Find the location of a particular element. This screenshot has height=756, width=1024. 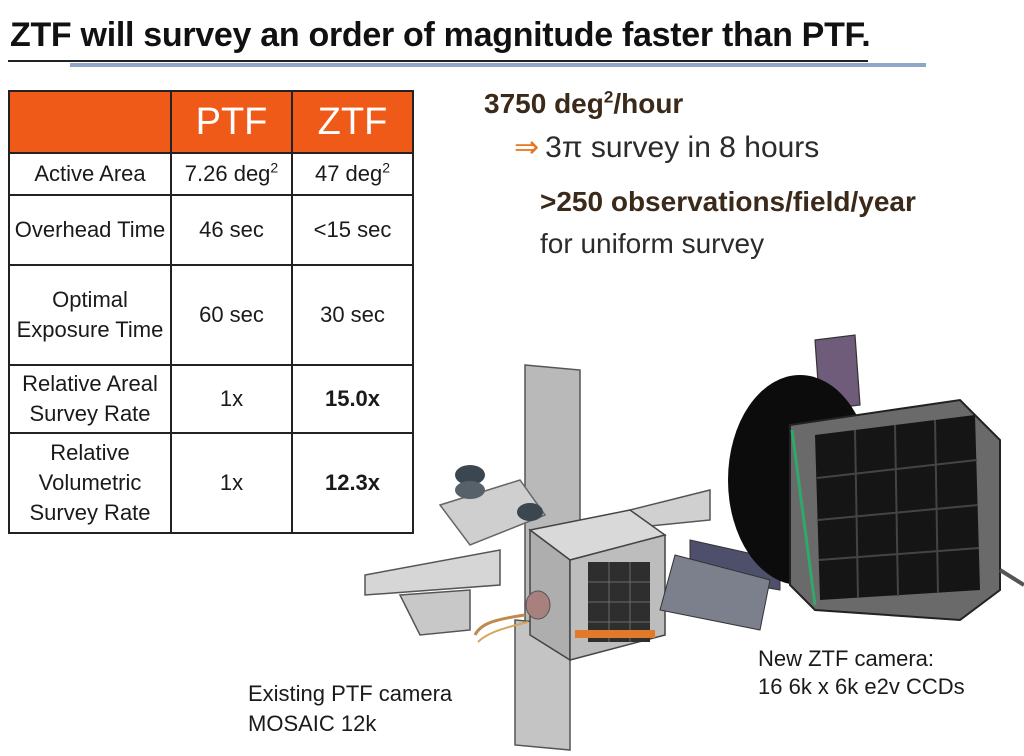

survey-time-text: 3π survey in 8 hours is located at coordinates (682, 147).